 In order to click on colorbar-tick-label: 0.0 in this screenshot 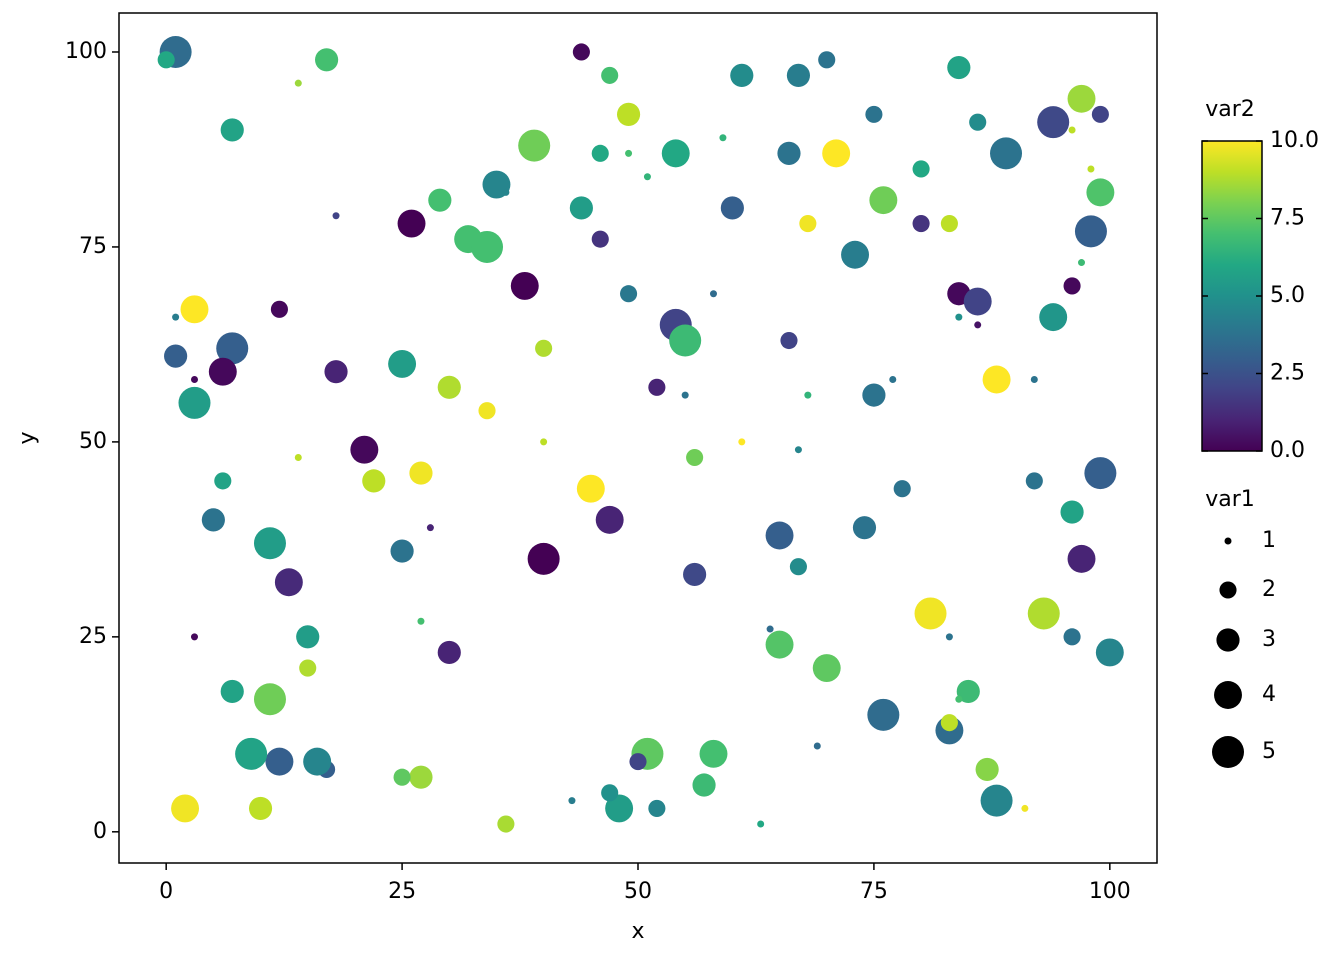, I will do `click(1287, 450)`.